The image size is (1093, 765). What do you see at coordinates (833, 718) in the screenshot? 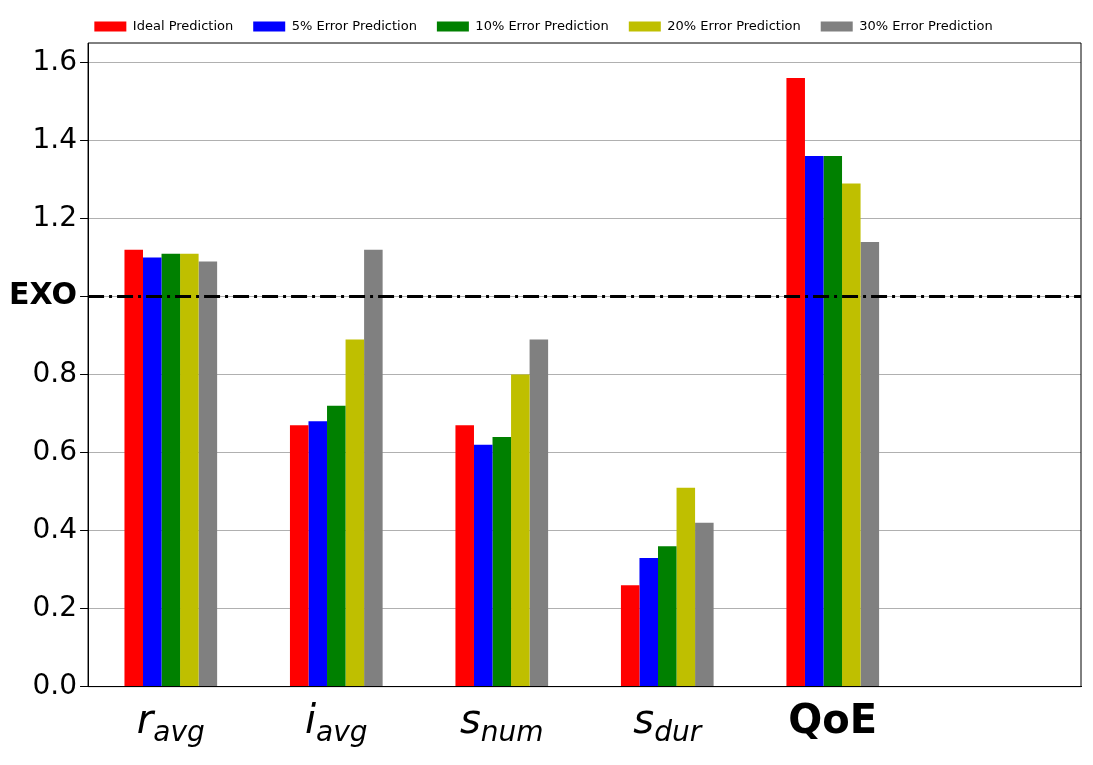
I see `x-tick-label: QoE` at bounding box center [833, 718].